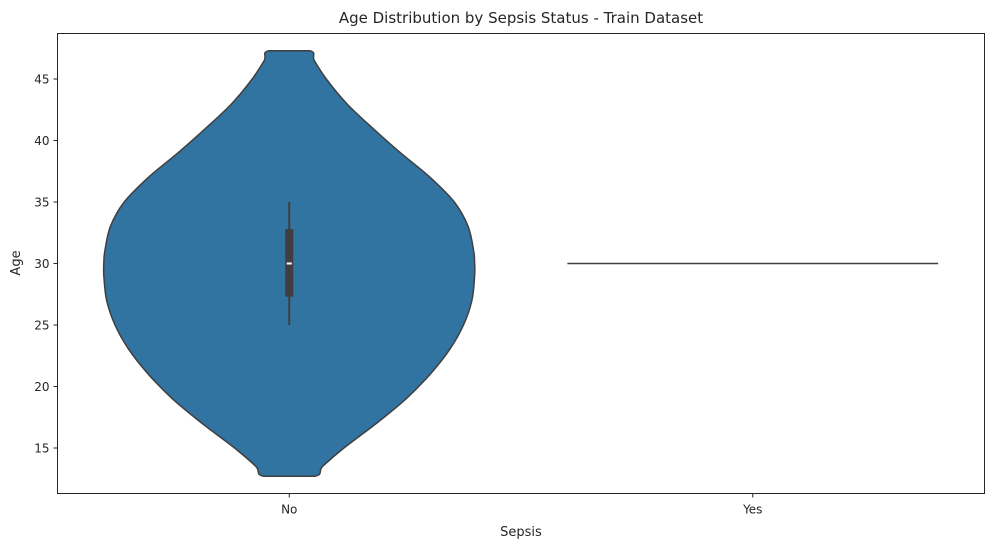  What do you see at coordinates (41, 264) in the screenshot?
I see `y-tick-label: 30` at bounding box center [41, 264].